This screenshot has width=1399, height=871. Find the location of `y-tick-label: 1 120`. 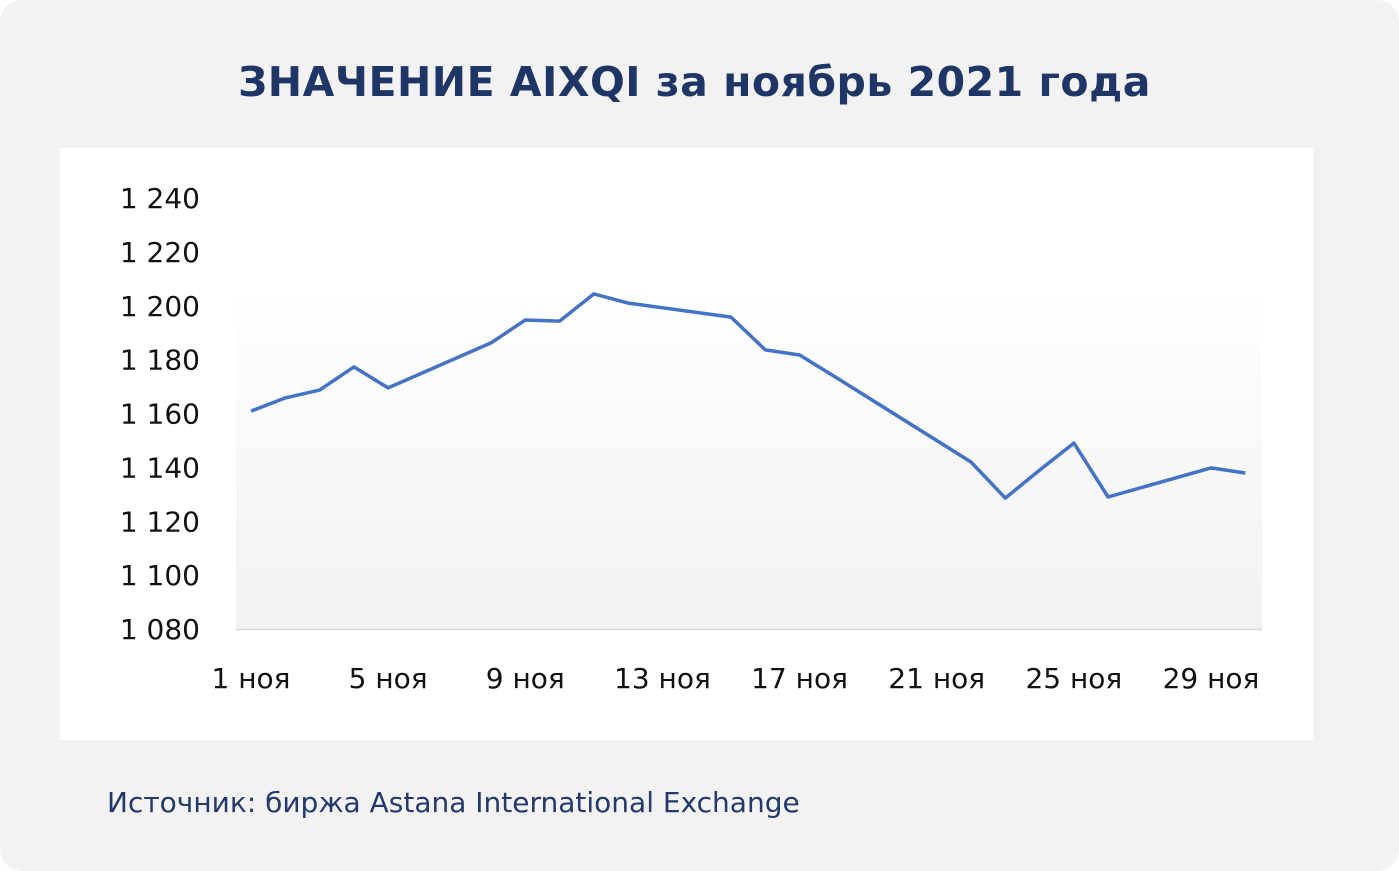

y-tick-label: 1 120 is located at coordinates (160, 521).